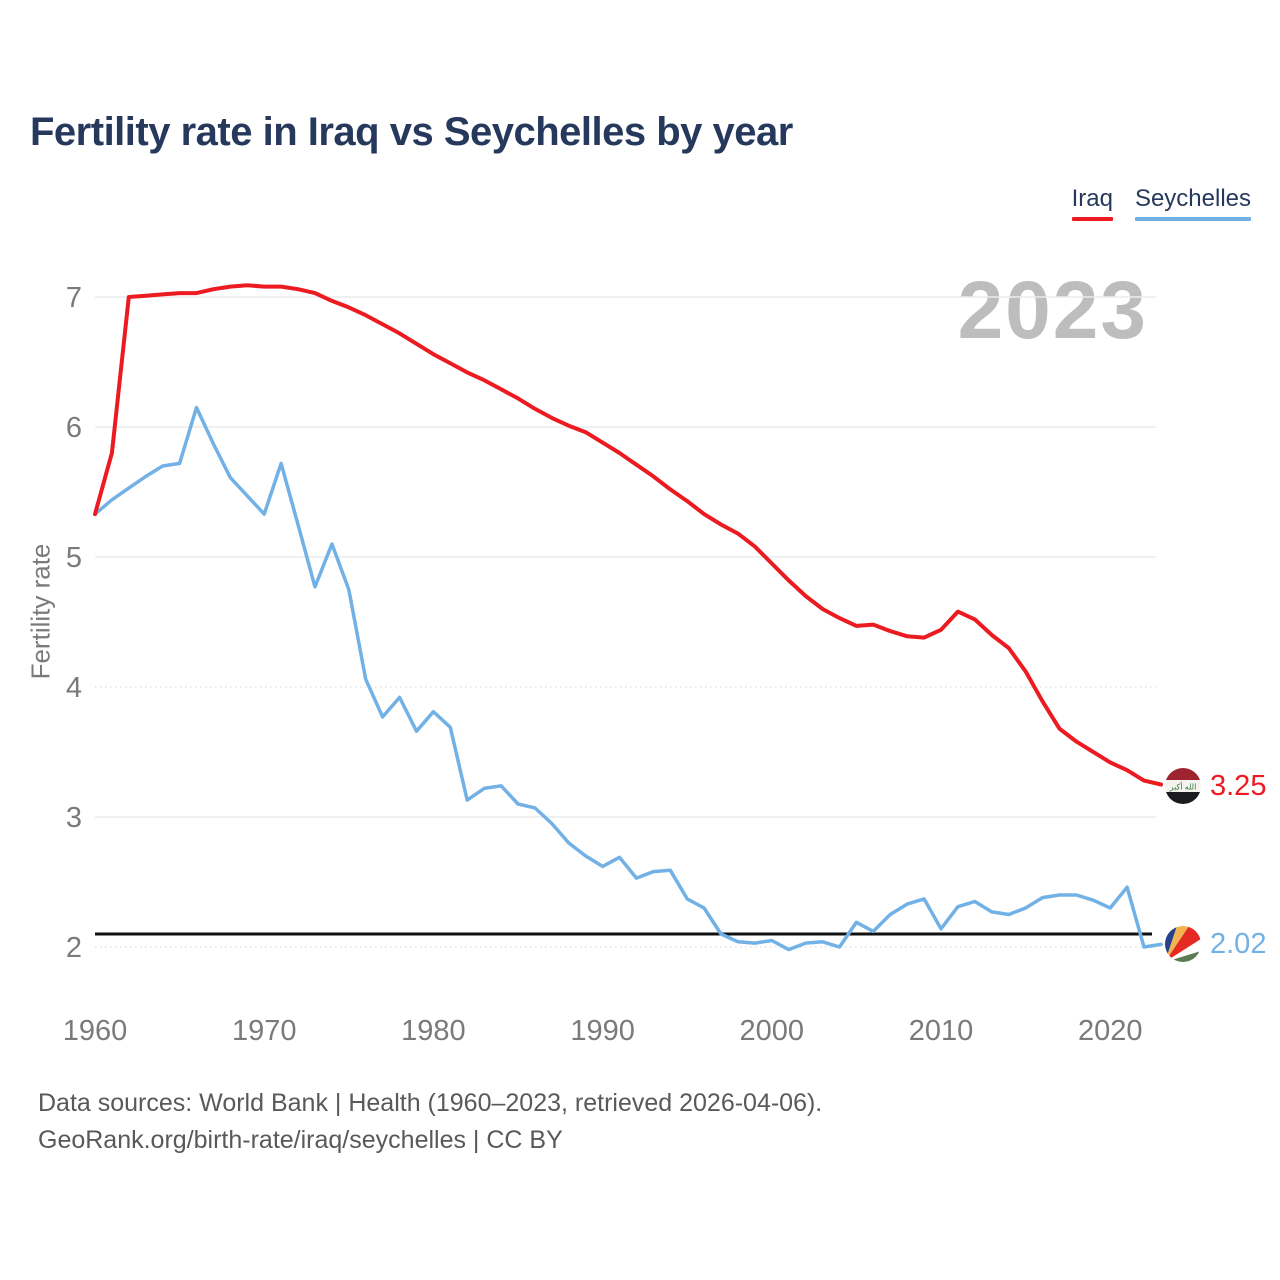 Image resolution: width=1280 pixels, height=1280 pixels. Describe the element at coordinates (1192, 219) in the screenshot. I see `legend-color-bar-seychelles` at that location.